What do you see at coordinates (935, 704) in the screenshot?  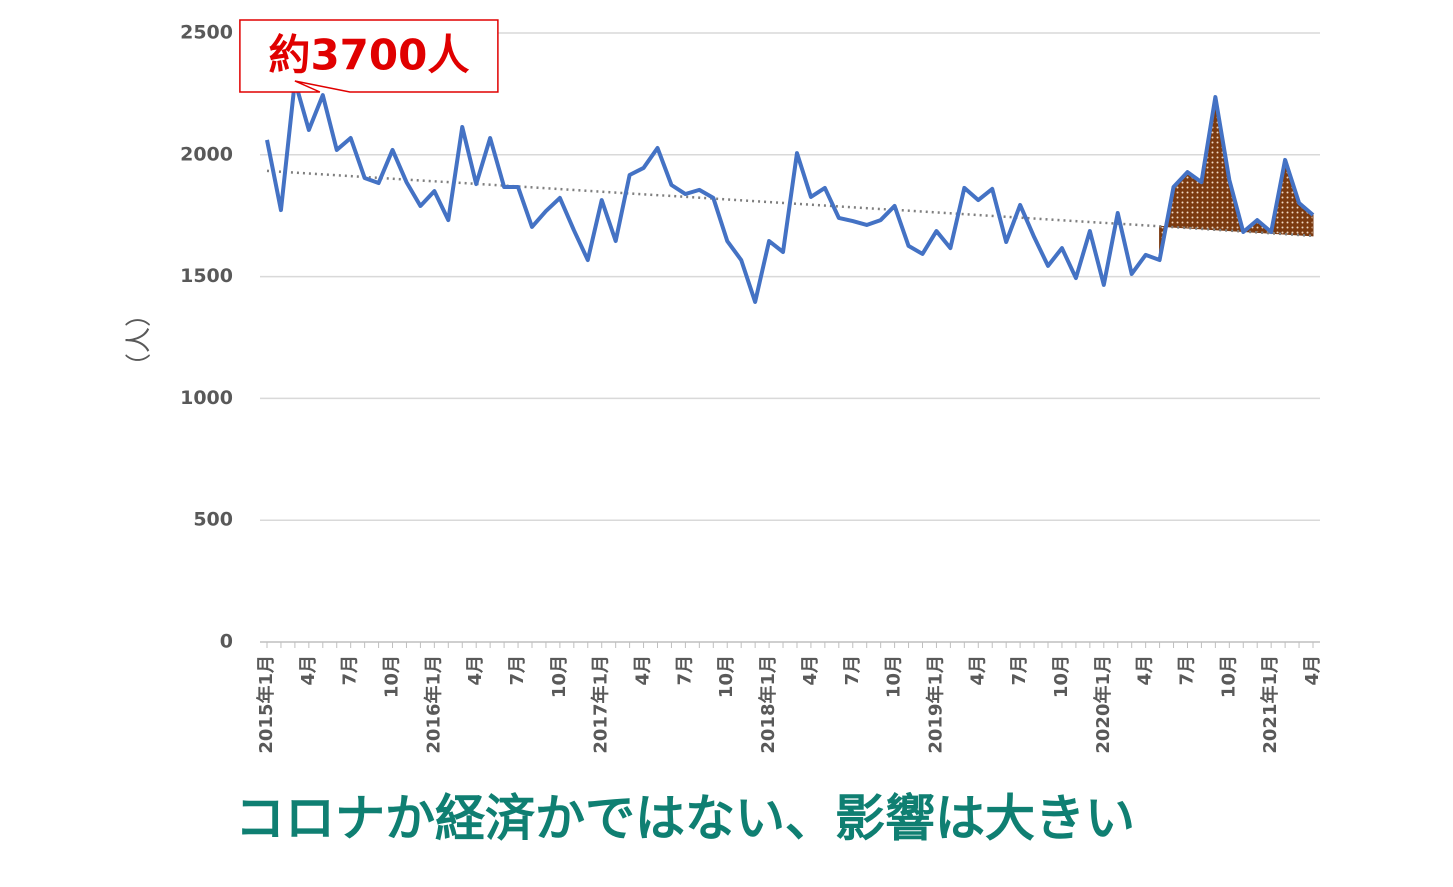 I see `x-tick-label: 2019年1月` at bounding box center [935, 704].